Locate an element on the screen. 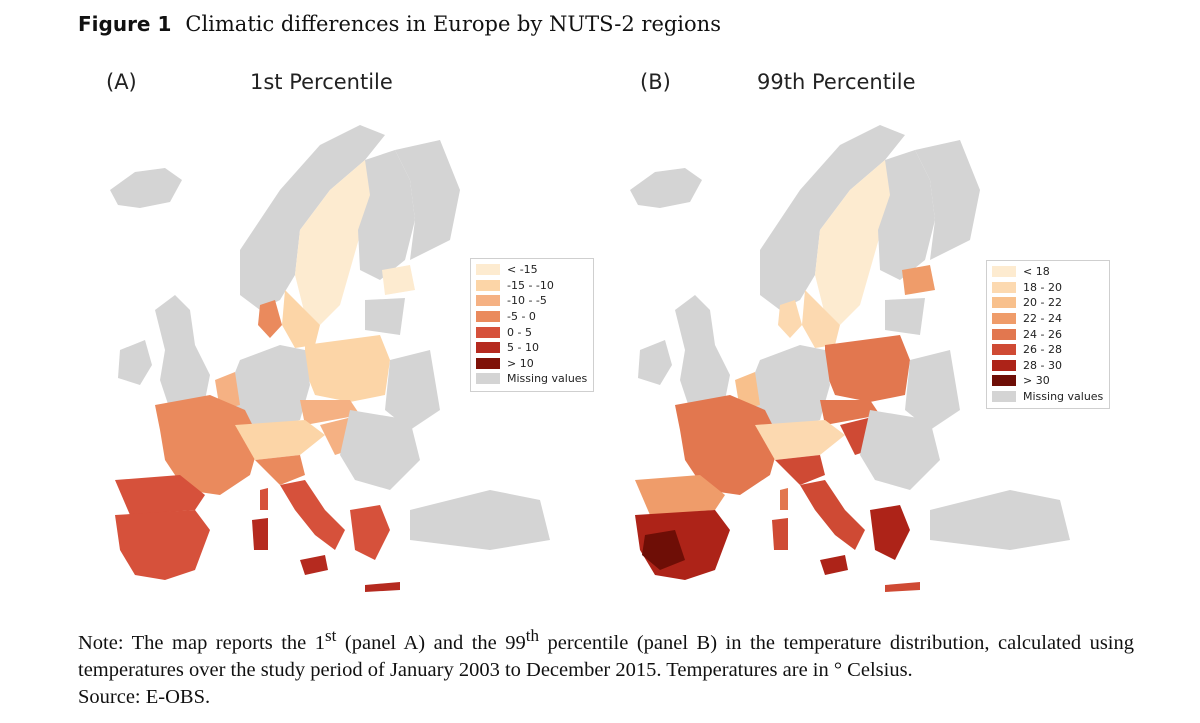 The width and height of the screenshot is (1200, 723). legend-item: < -15 is located at coordinates (531, 270).